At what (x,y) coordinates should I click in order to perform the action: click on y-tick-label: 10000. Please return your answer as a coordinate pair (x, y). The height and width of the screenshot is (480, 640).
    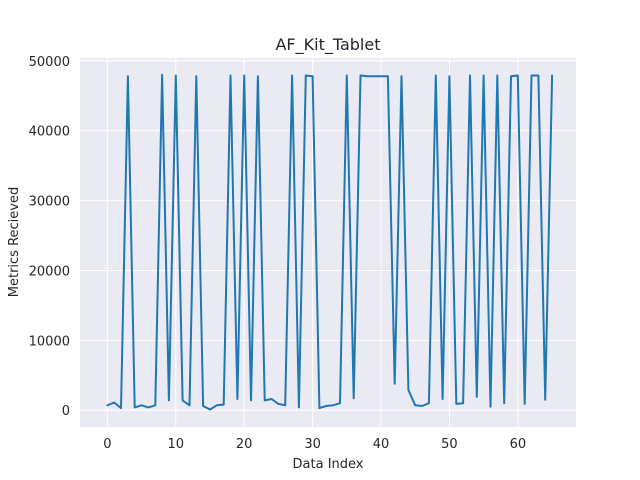
    Looking at the image, I should click on (49, 341).